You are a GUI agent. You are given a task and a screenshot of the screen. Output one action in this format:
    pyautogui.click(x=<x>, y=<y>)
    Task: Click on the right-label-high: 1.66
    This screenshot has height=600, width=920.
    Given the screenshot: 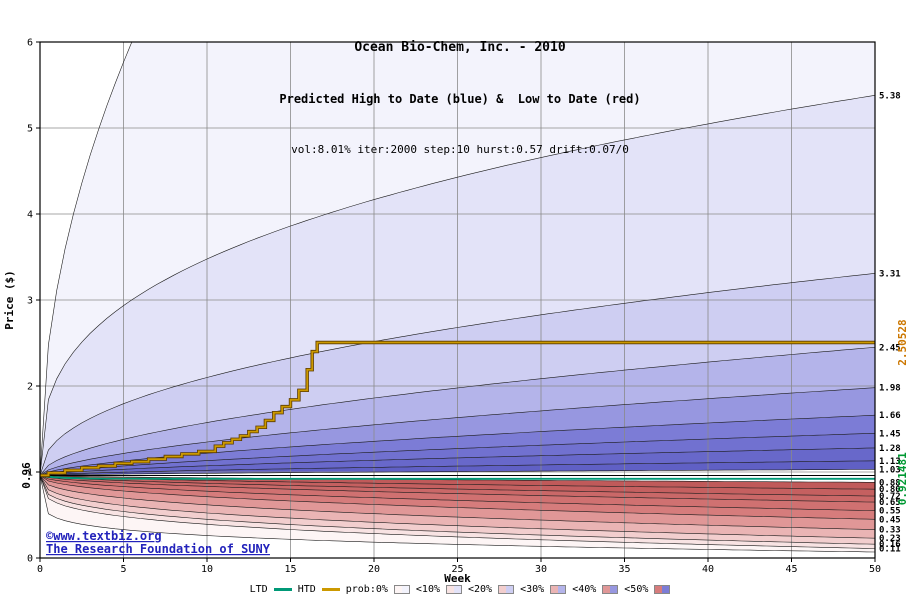 What is the action you would take?
    pyautogui.click(x=890, y=416)
    